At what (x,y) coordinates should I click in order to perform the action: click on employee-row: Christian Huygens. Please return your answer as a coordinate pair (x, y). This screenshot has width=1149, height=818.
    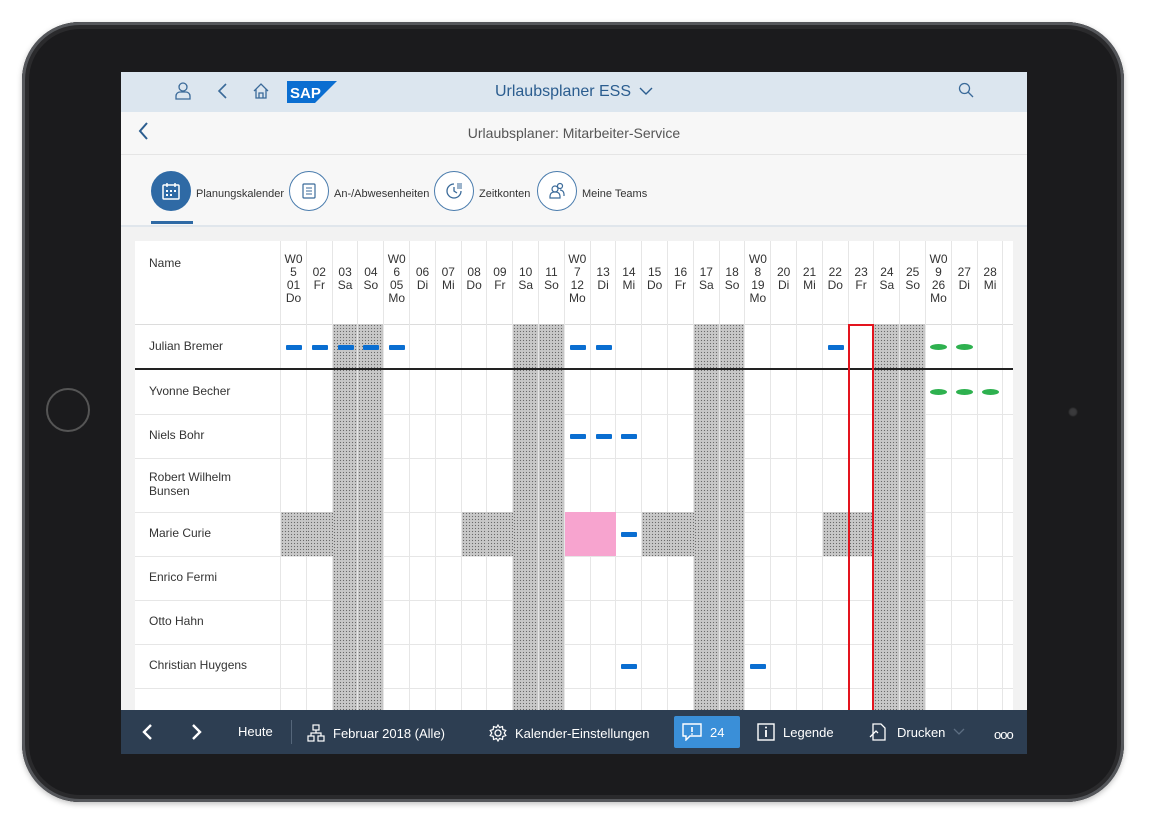
    Looking at the image, I should click on (574, 666).